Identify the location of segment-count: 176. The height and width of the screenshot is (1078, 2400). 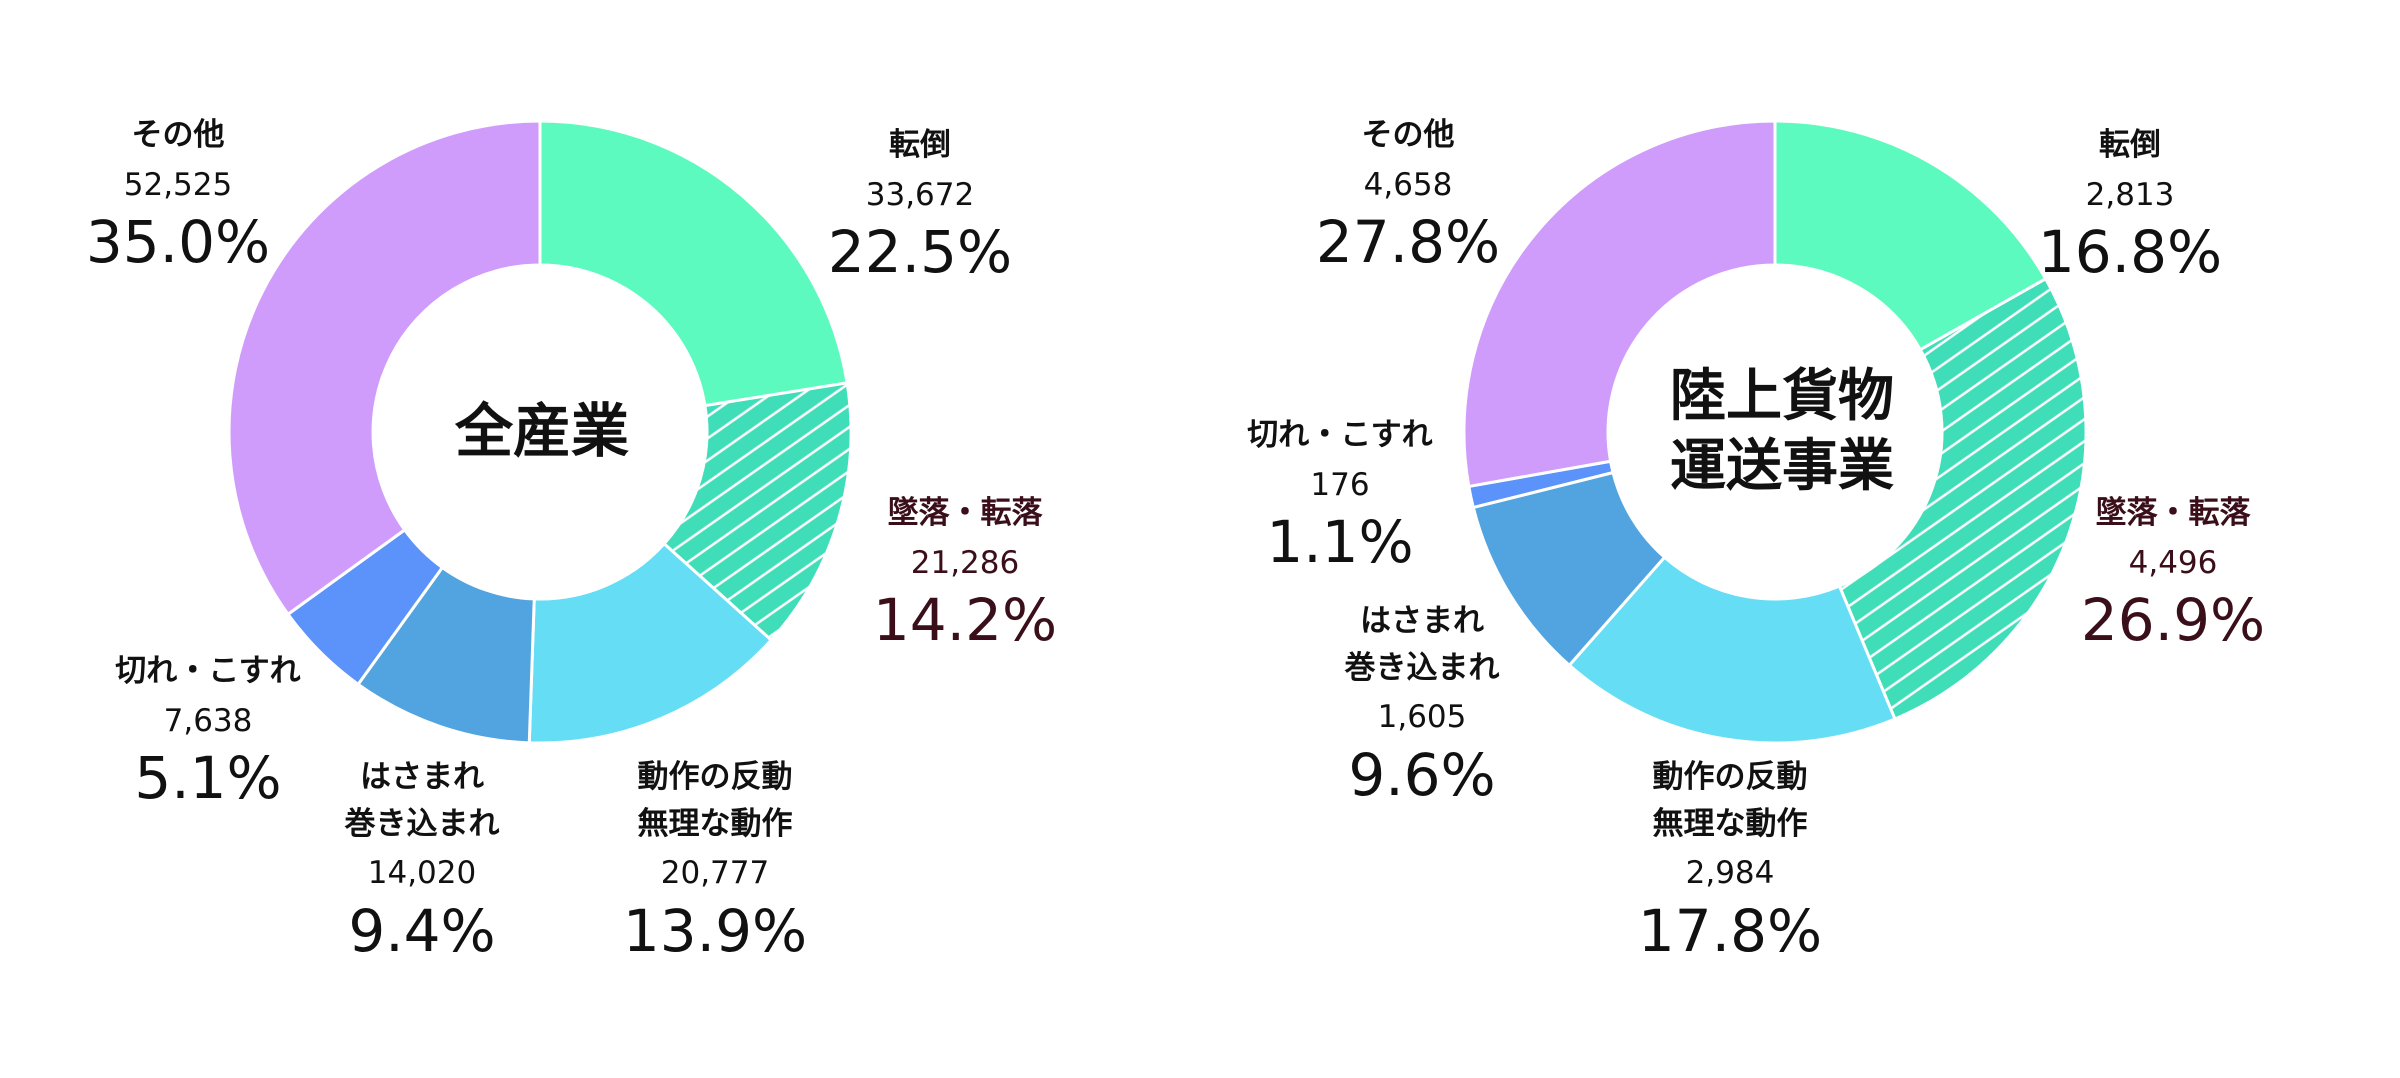
(1340, 484).